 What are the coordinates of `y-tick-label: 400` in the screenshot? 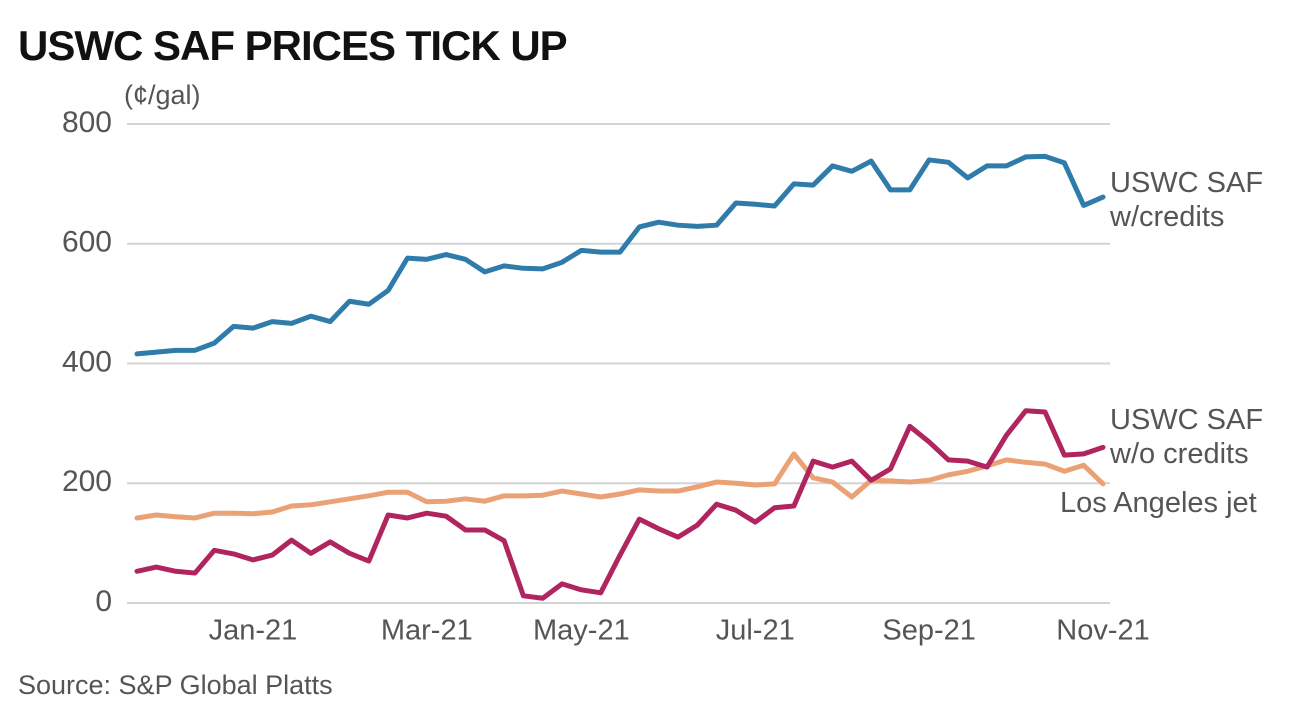 It's located at (87, 361).